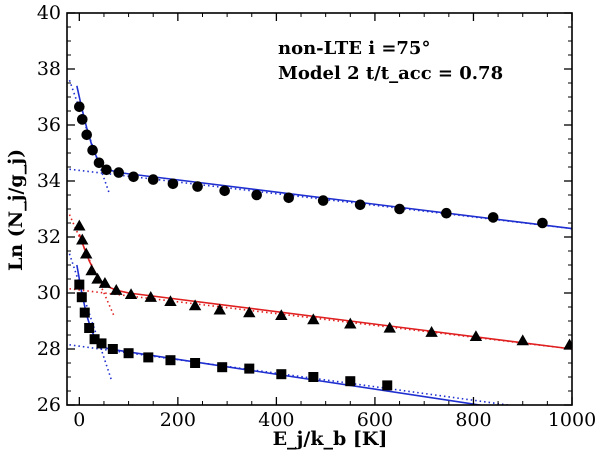 This screenshot has width=600, height=455. Describe the element at coordinates (49, 13) in the screenshot. I see `y-tick-label: 40` at that location.